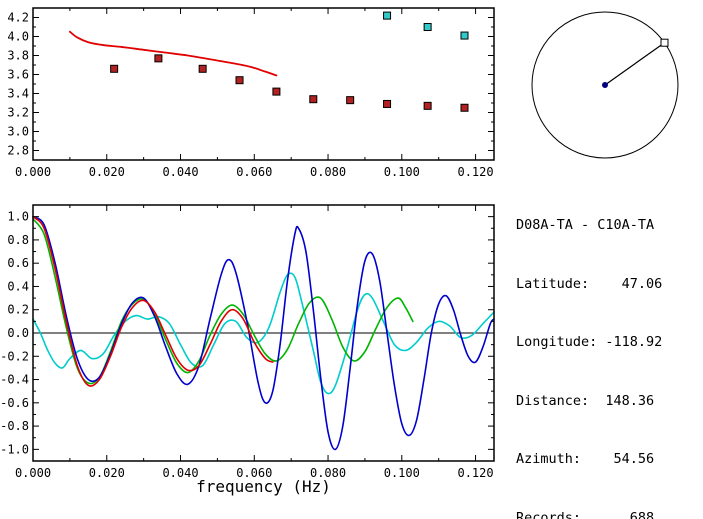  I want to click on y-tick-label: 4.2, so click(18, 18).